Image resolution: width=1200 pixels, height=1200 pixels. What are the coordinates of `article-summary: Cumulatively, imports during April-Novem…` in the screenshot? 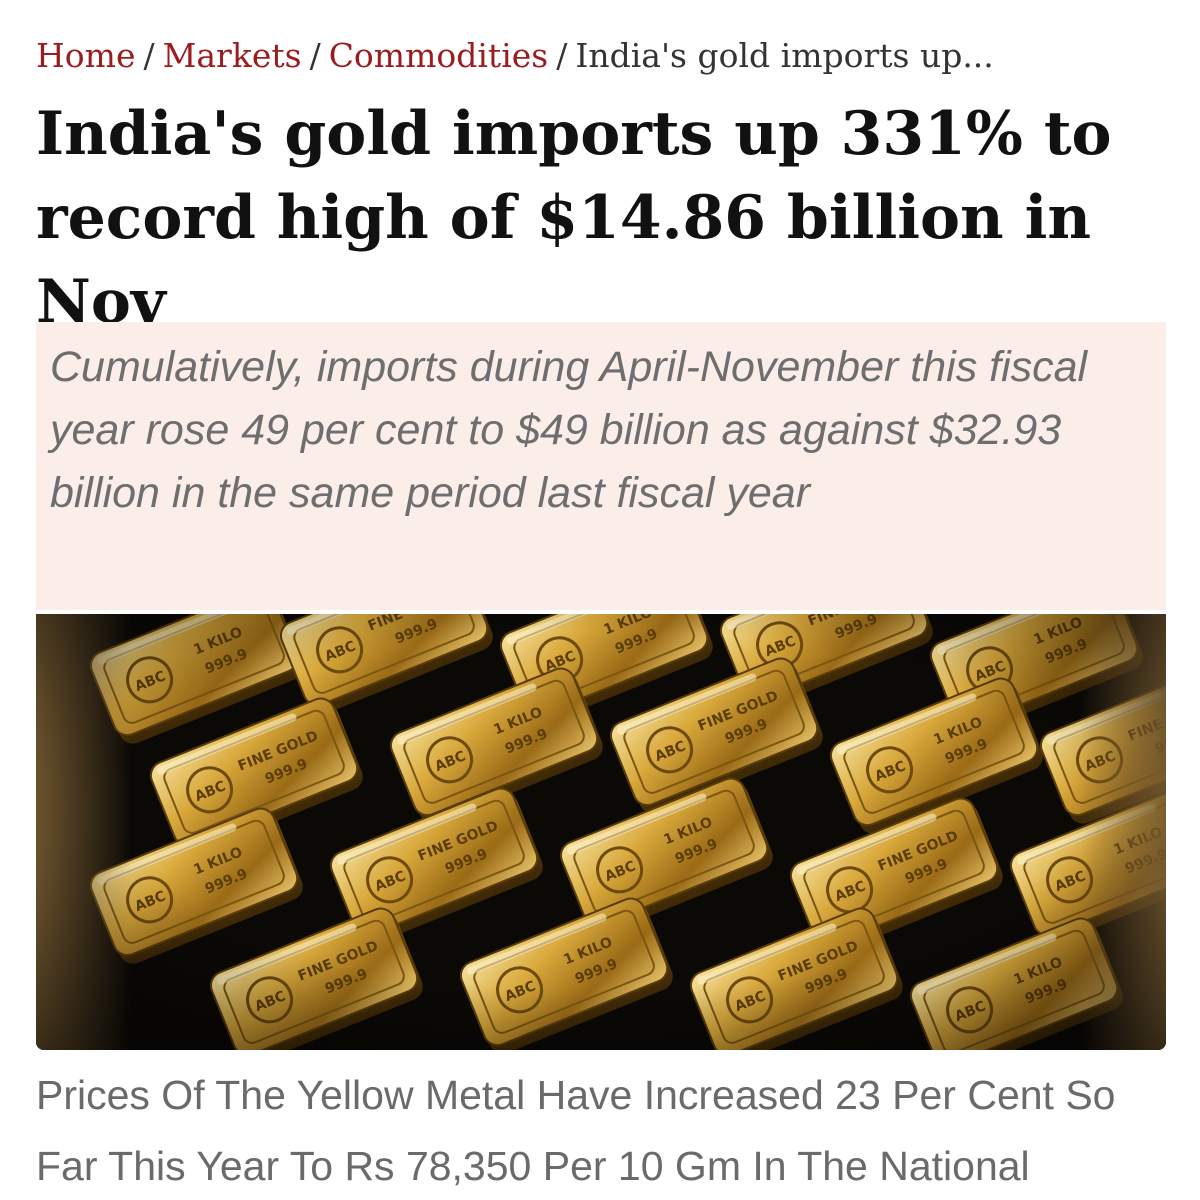 It's located at (569, 430).